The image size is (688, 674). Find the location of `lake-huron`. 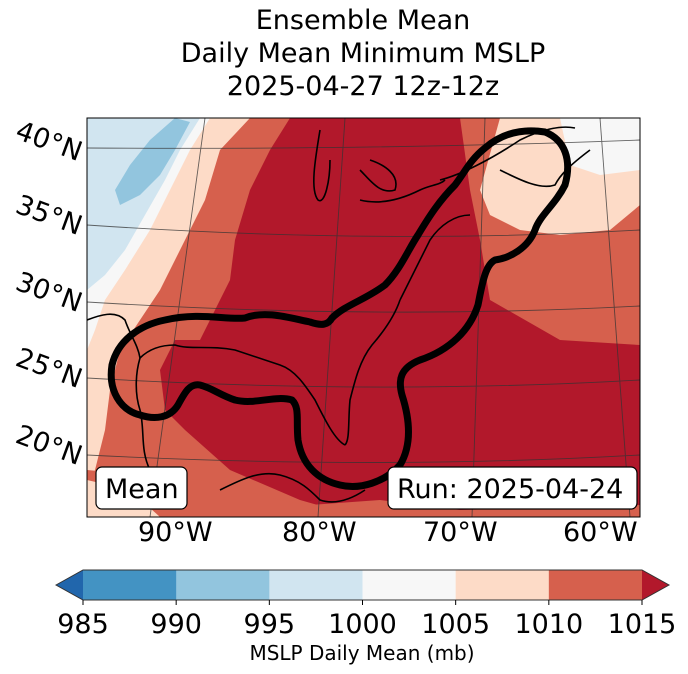

lake-huron is located at coordinates (378, 175).